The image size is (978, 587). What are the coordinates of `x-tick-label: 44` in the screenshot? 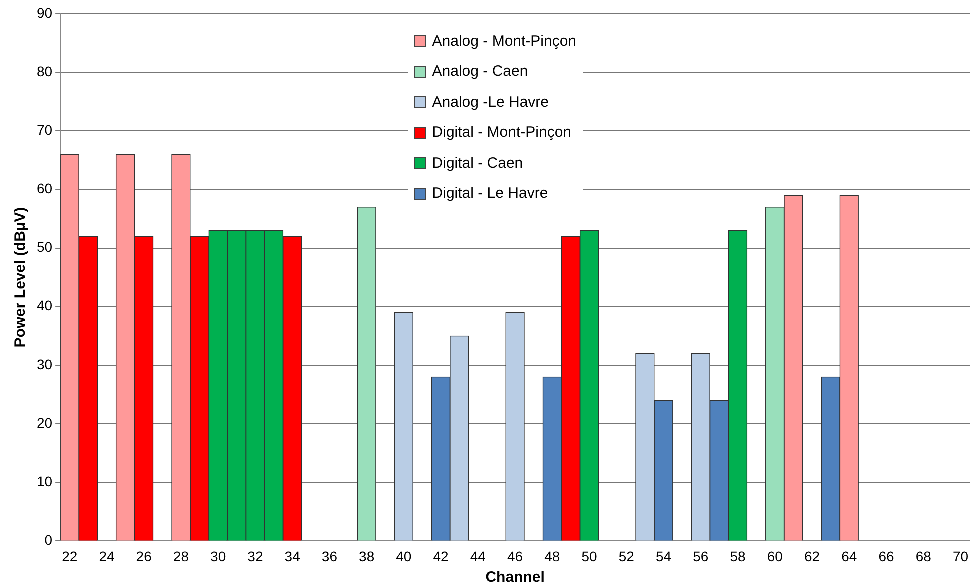 It's located at (478, 556).